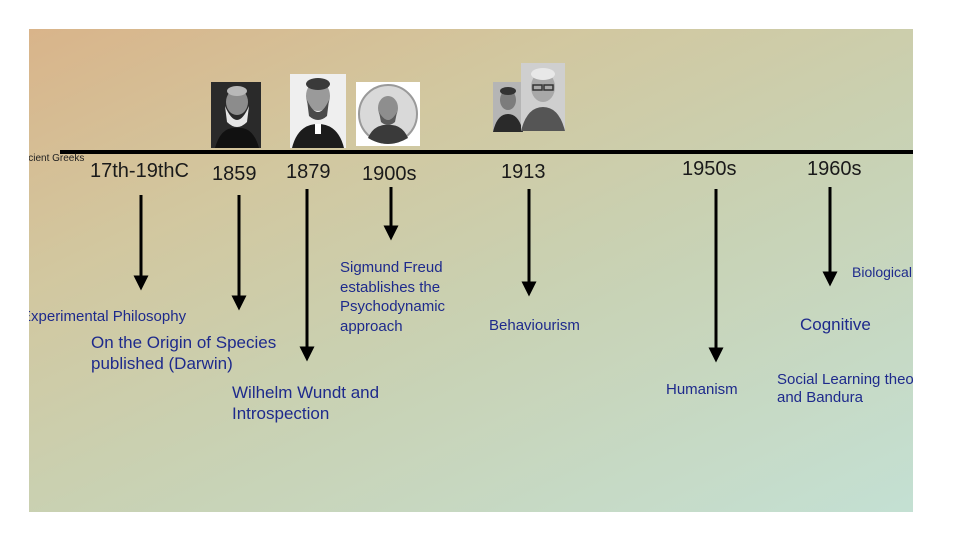 This screenshot has height=540, width=960. Describe the element at coordinates (820, 398) in the screenshot. I see `event-social-line-2: and Bandura` at that location.